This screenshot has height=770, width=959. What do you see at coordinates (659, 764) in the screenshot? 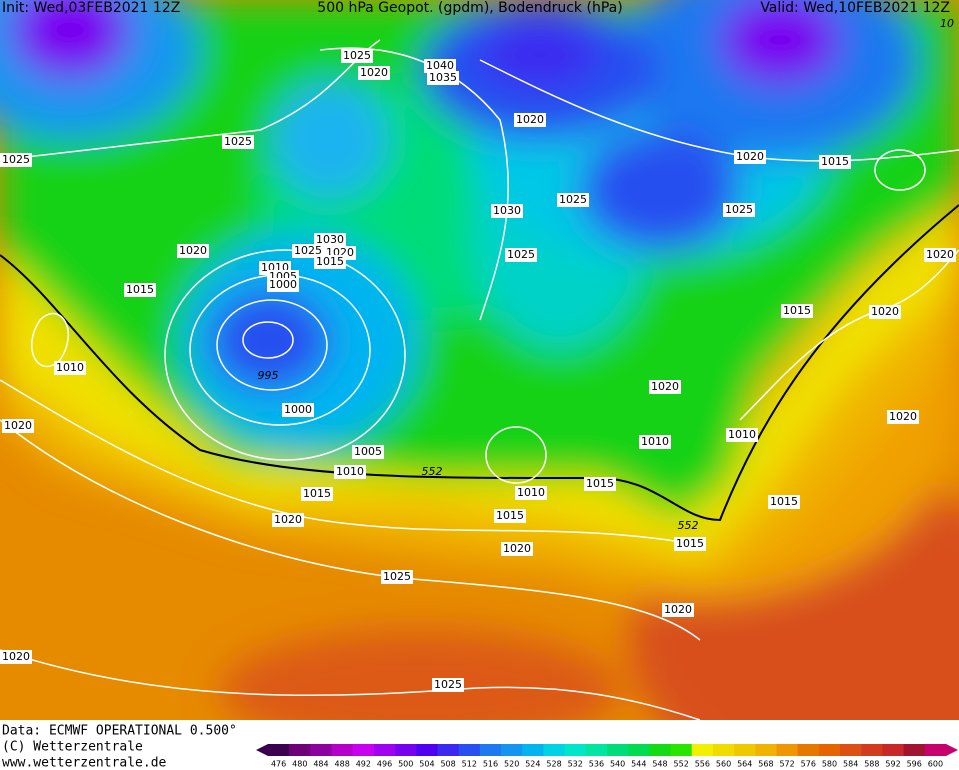
I see `scale-label: 548` at bounding box center [659, 764].